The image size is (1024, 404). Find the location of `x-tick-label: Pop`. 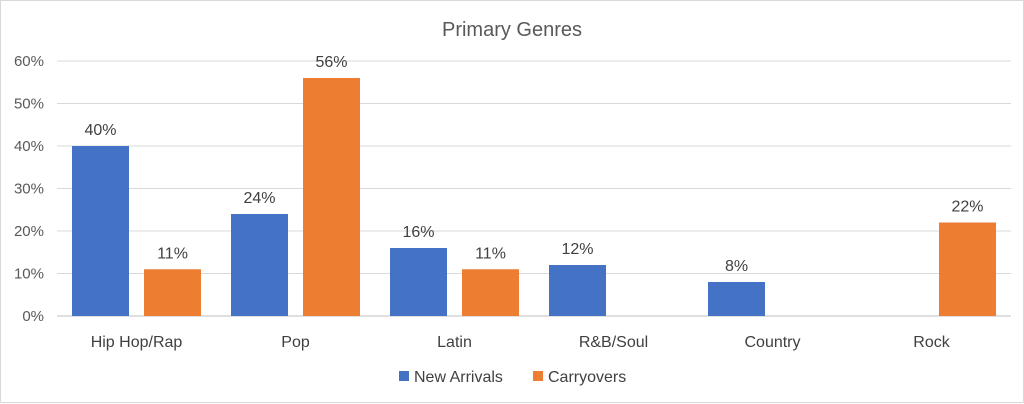

x-tick-label: Pop is located at coordinates (295, 342).